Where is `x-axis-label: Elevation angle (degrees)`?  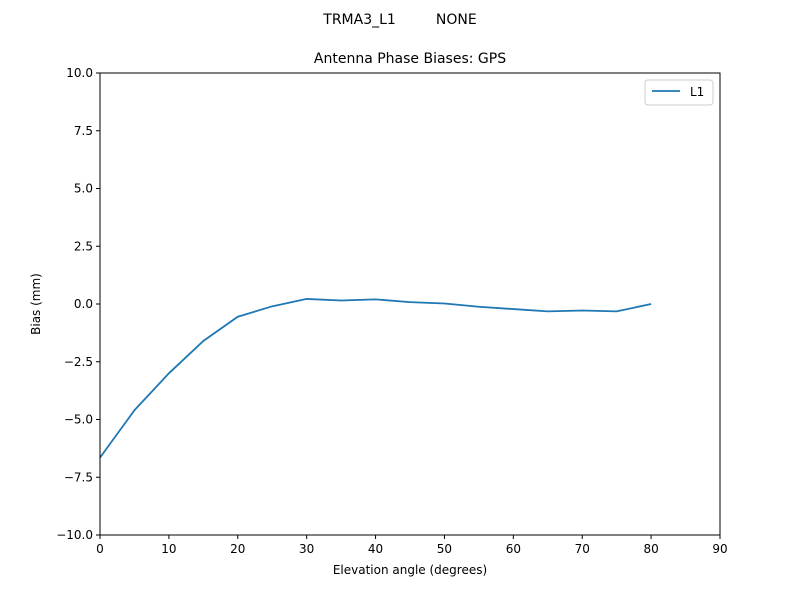
x-axis-label: Elevation angle (degrees) is located at coordinates (410, 570).